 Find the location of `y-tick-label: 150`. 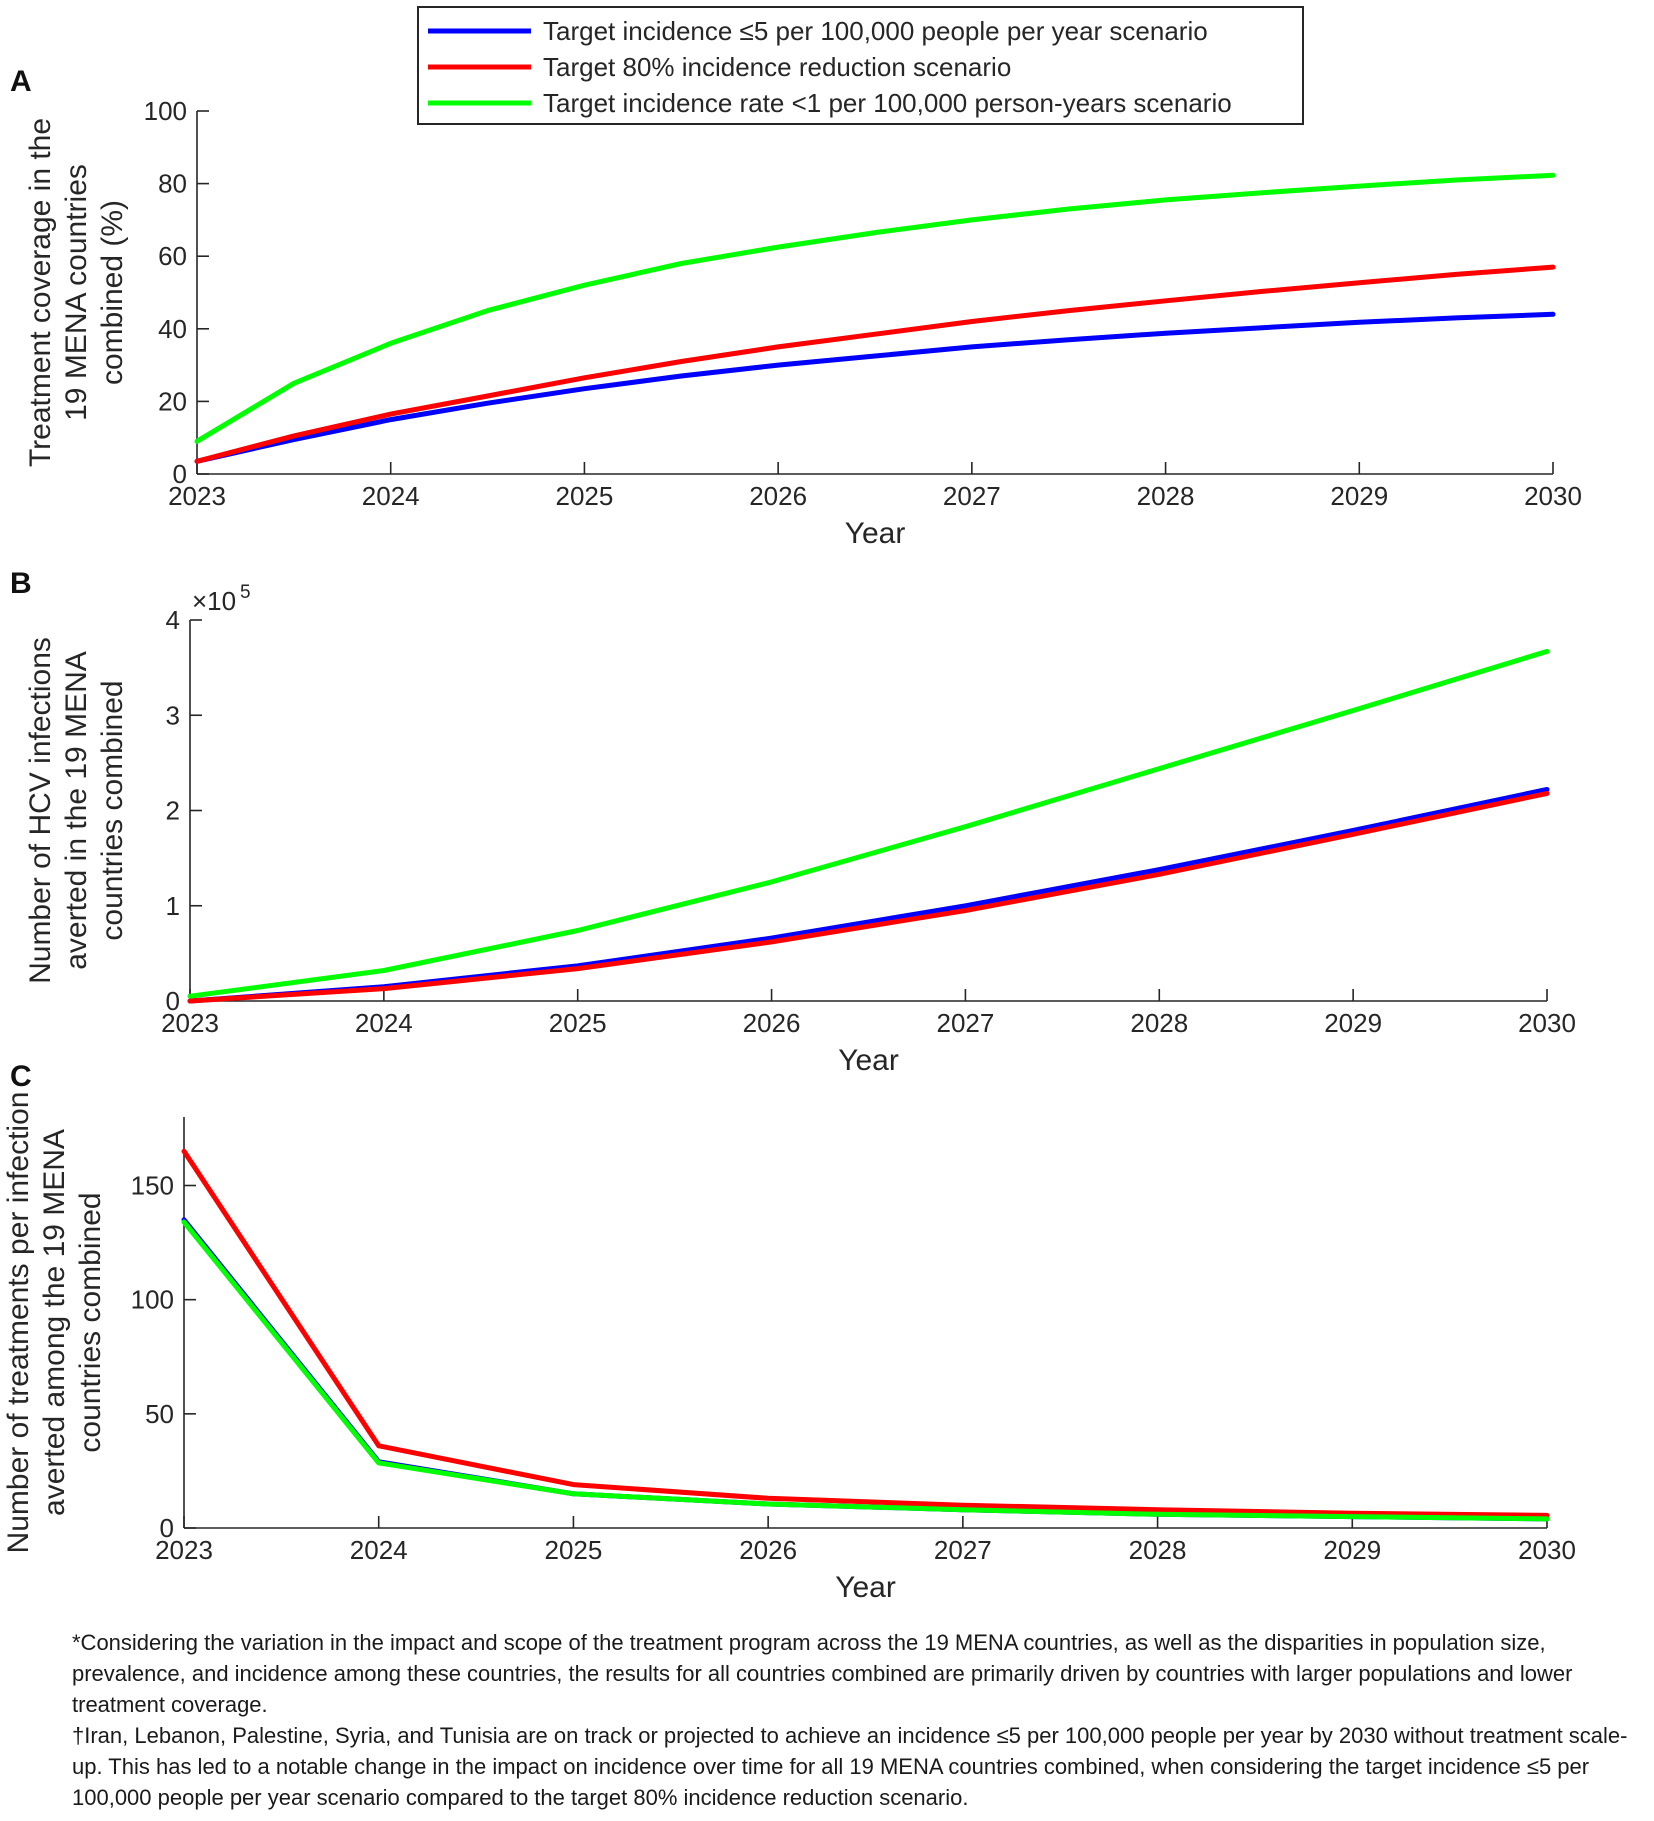

y-tick-label: 150 is located at coordinates (152, 1186).